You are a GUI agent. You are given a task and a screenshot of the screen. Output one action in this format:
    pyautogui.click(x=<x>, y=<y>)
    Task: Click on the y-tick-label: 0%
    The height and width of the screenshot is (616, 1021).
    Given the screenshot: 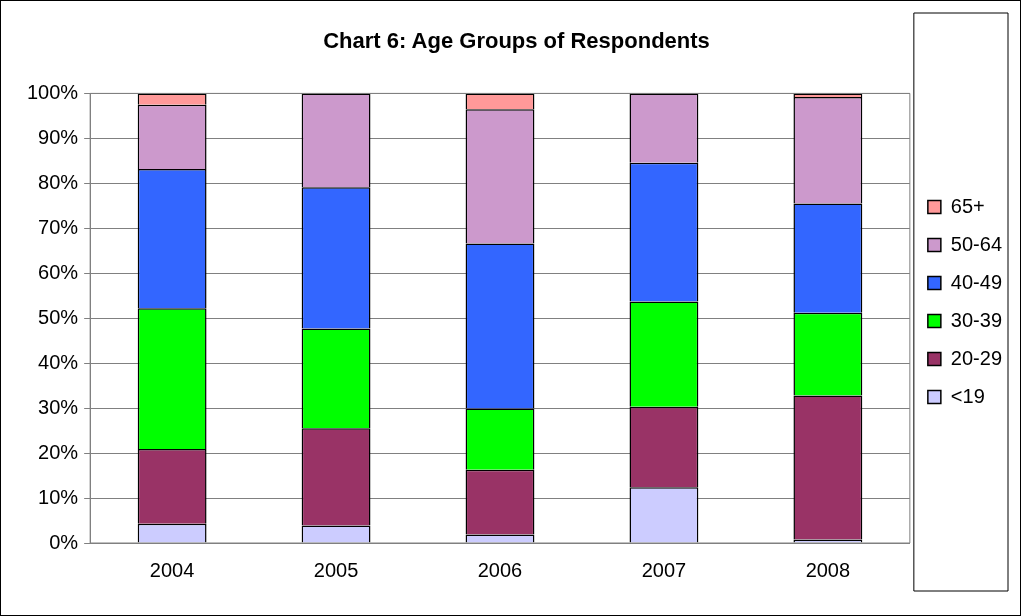 What is the action you would take?
    pyautogui.click(x=64, y=541)
    